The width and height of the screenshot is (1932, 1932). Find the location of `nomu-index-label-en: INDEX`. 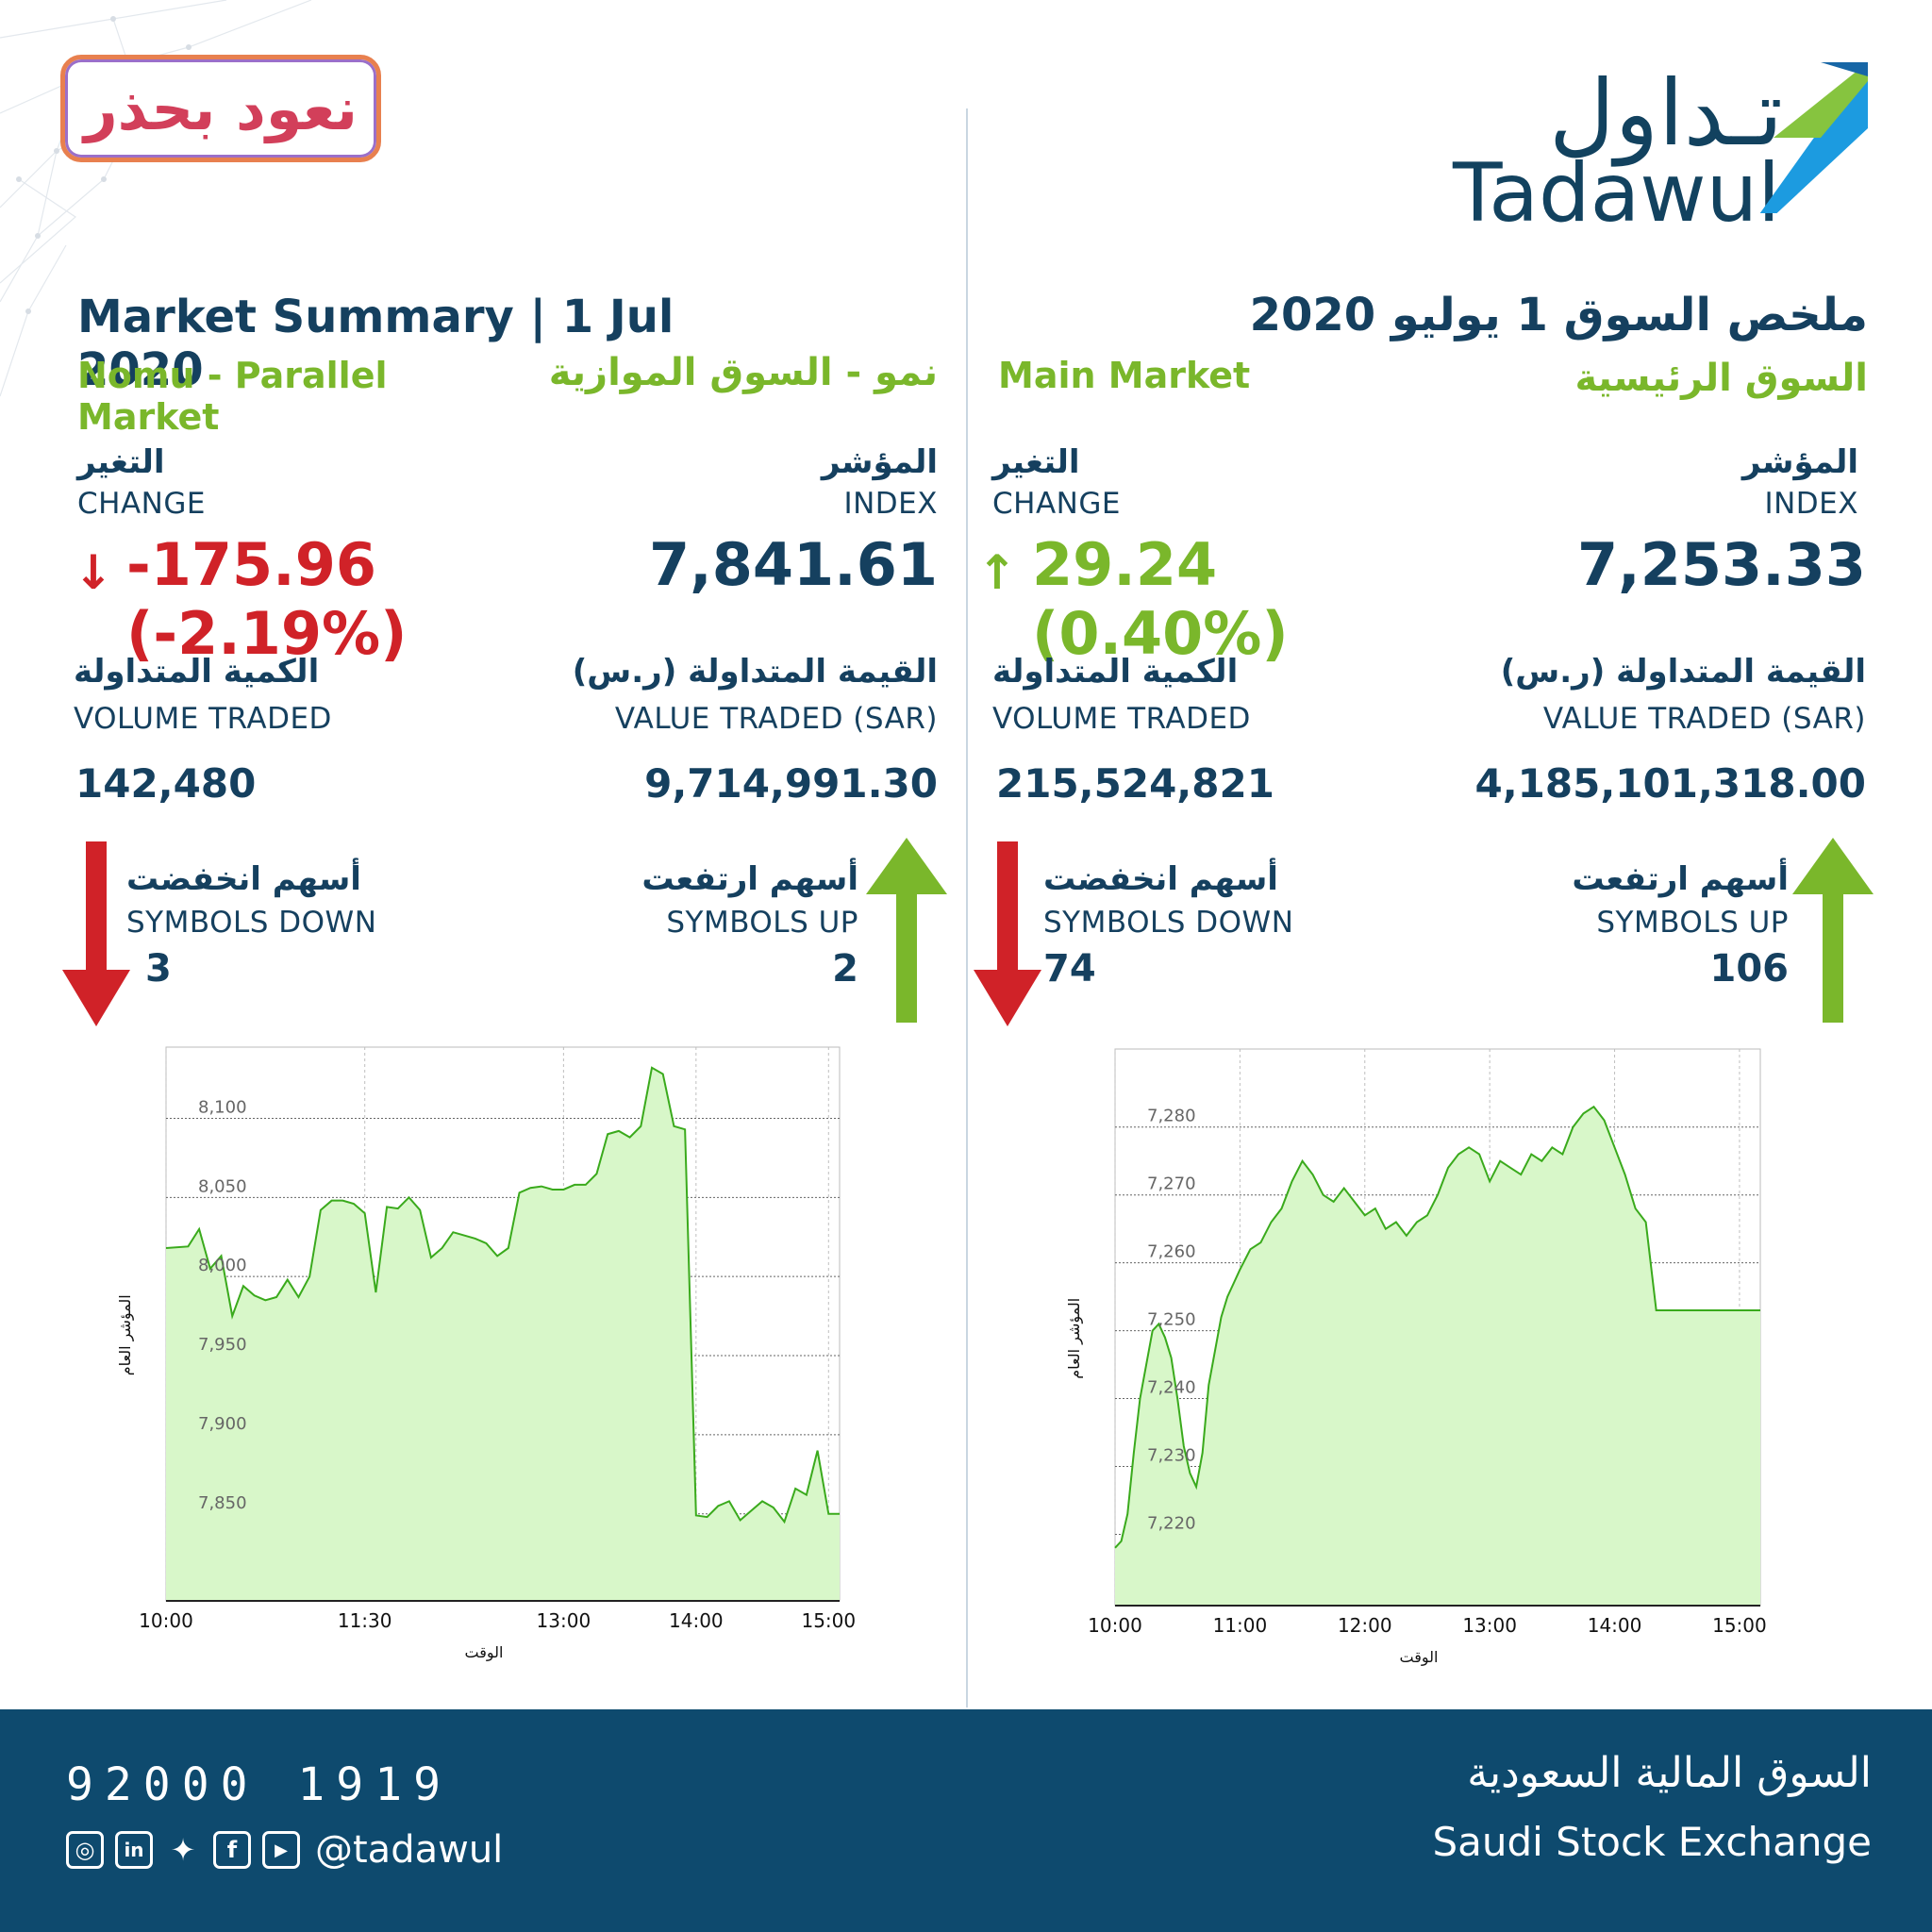

nomu-index-label-en: INDEX is located at coordinates (891, 504).